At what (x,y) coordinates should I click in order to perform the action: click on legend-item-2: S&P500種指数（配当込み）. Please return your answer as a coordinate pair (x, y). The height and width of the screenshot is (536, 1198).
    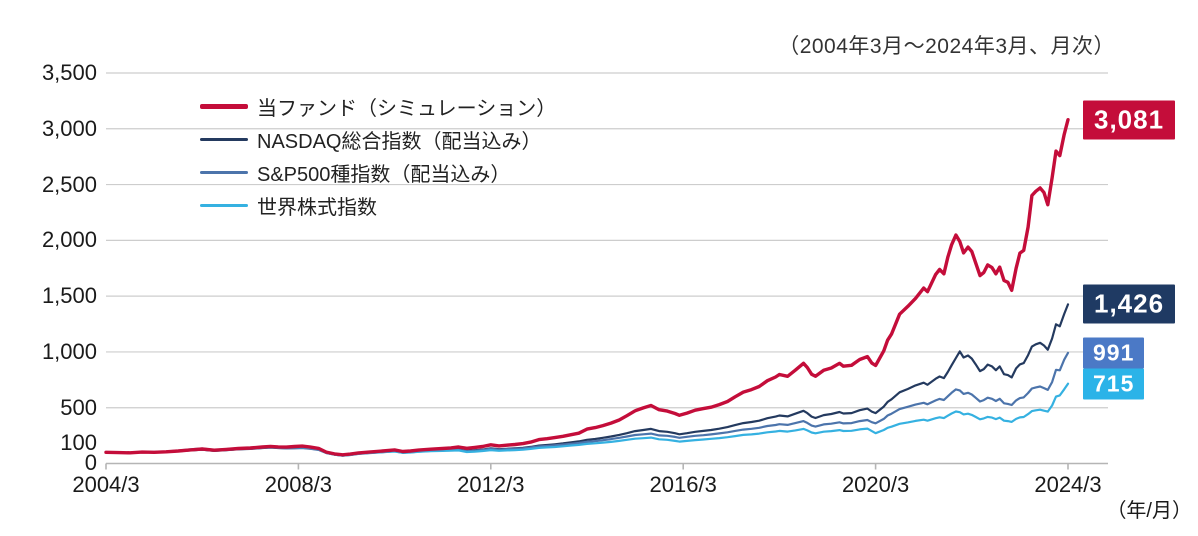
    Looking at the image, I should click on (378, 172).